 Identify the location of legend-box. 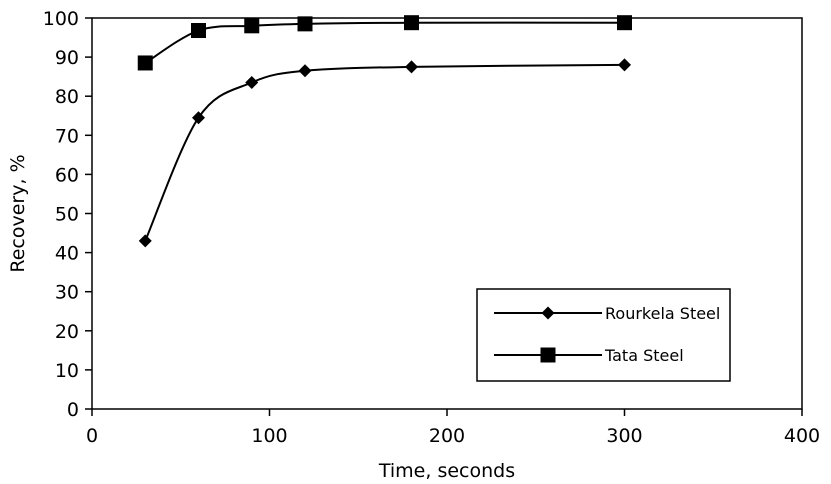
(603, 335).